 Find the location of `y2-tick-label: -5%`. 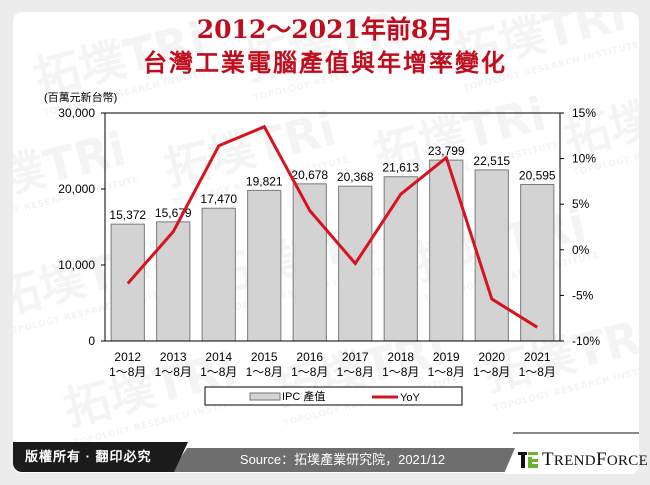

y2-tick-label: -5% is located at coordinates (583, 295).